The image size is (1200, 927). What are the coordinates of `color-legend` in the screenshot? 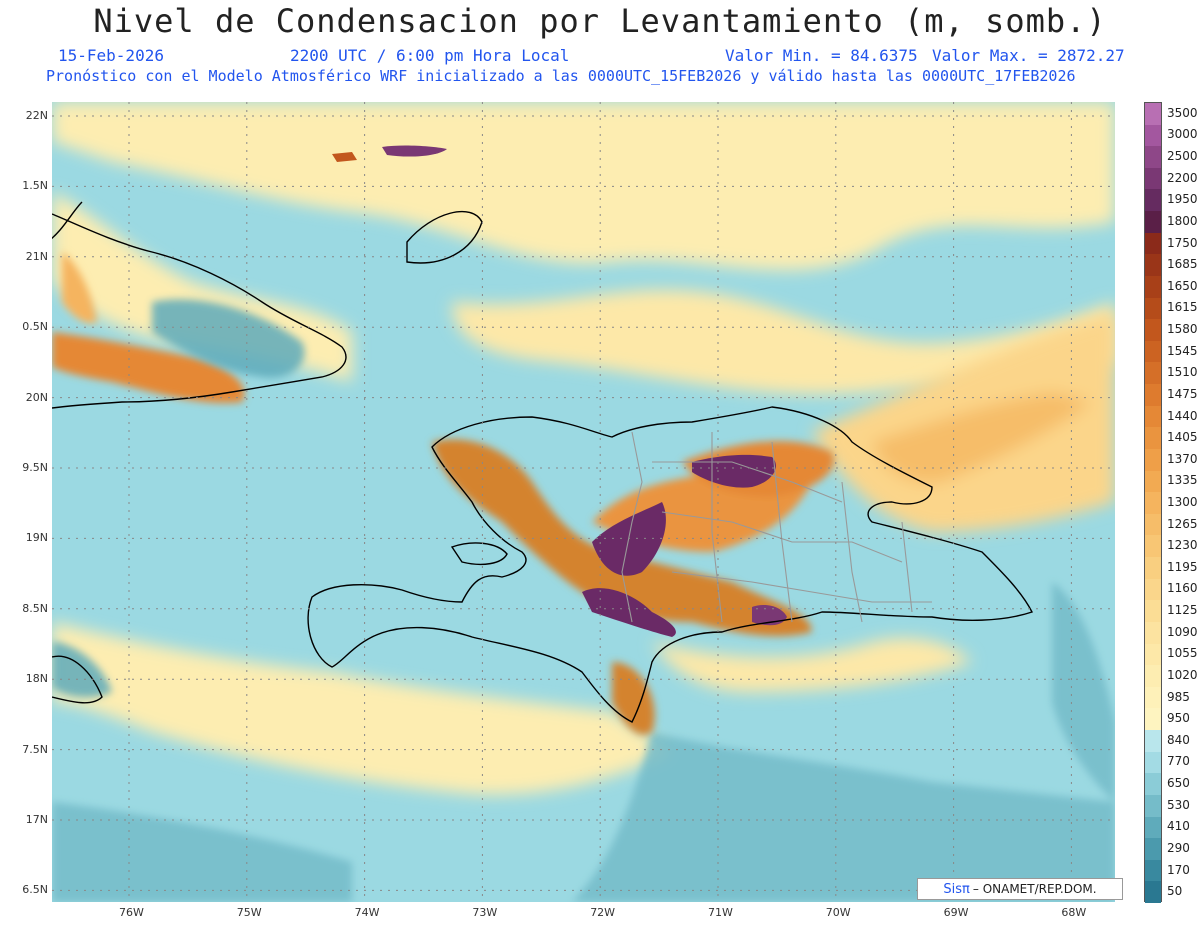 It's located at (1153, 503).